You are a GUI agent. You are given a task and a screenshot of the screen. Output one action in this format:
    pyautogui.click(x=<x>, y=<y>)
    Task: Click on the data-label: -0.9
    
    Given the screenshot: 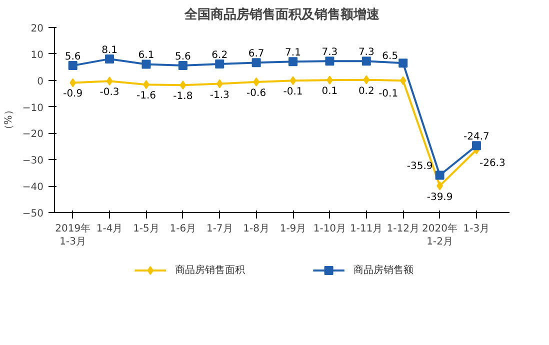 What is the action you would take?
    pyautogui.click(x=73, y=94)
    